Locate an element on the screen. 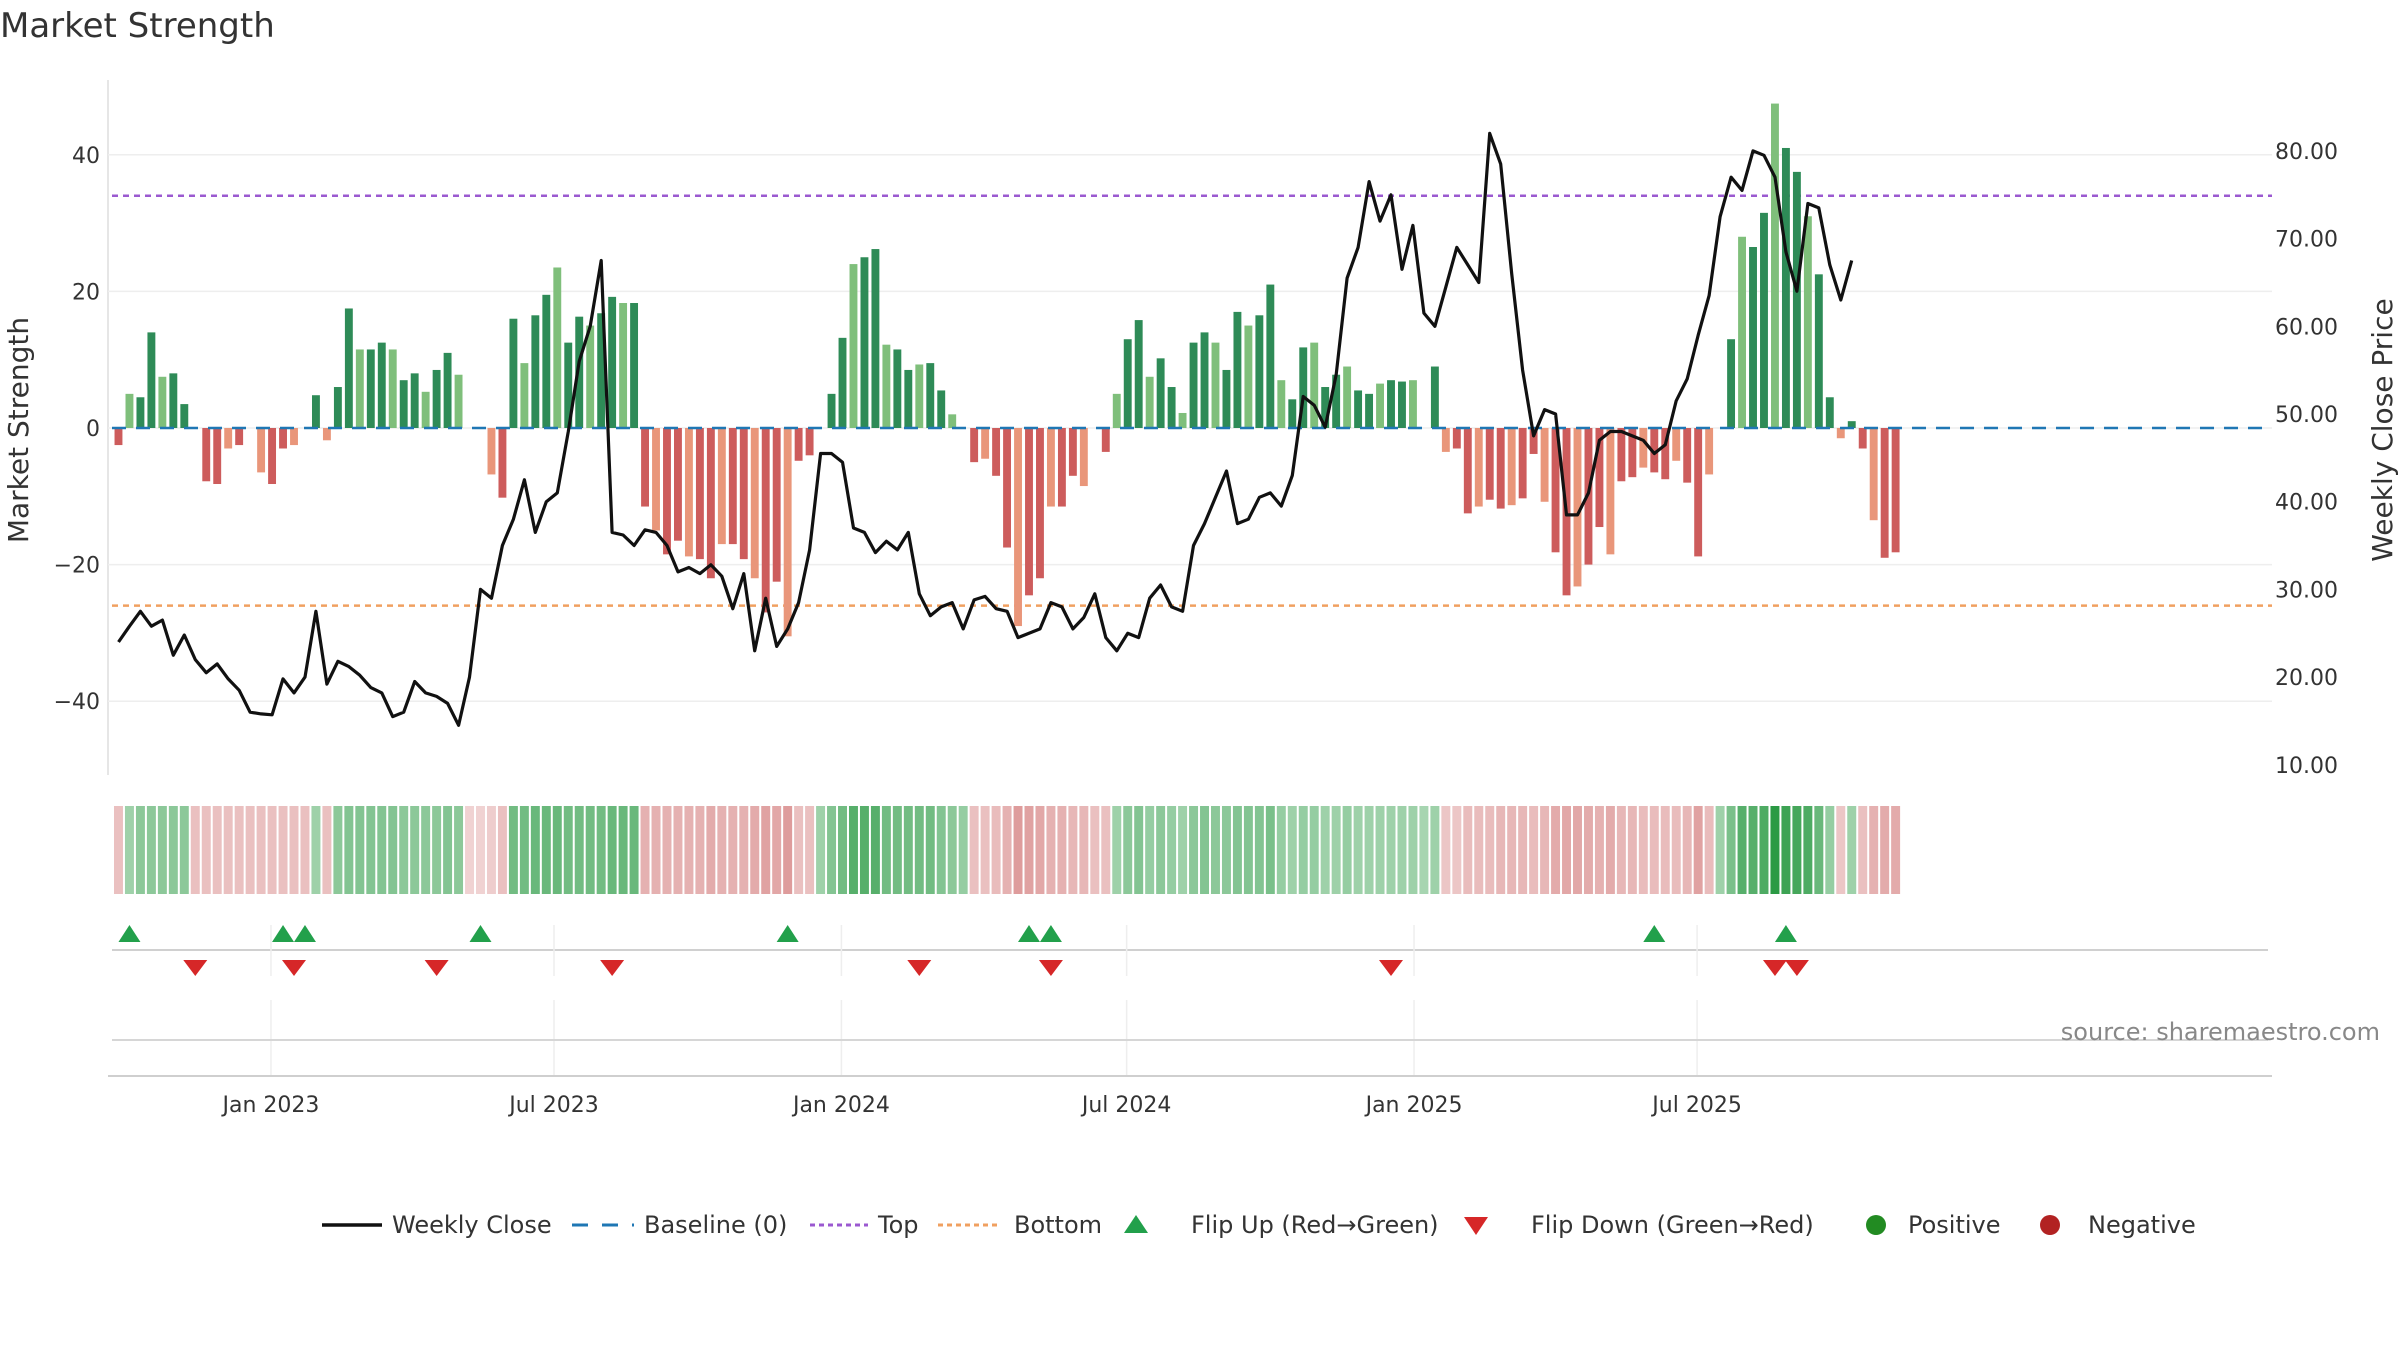  legend-label: Bottom is located at coordinates (1058, 1225).